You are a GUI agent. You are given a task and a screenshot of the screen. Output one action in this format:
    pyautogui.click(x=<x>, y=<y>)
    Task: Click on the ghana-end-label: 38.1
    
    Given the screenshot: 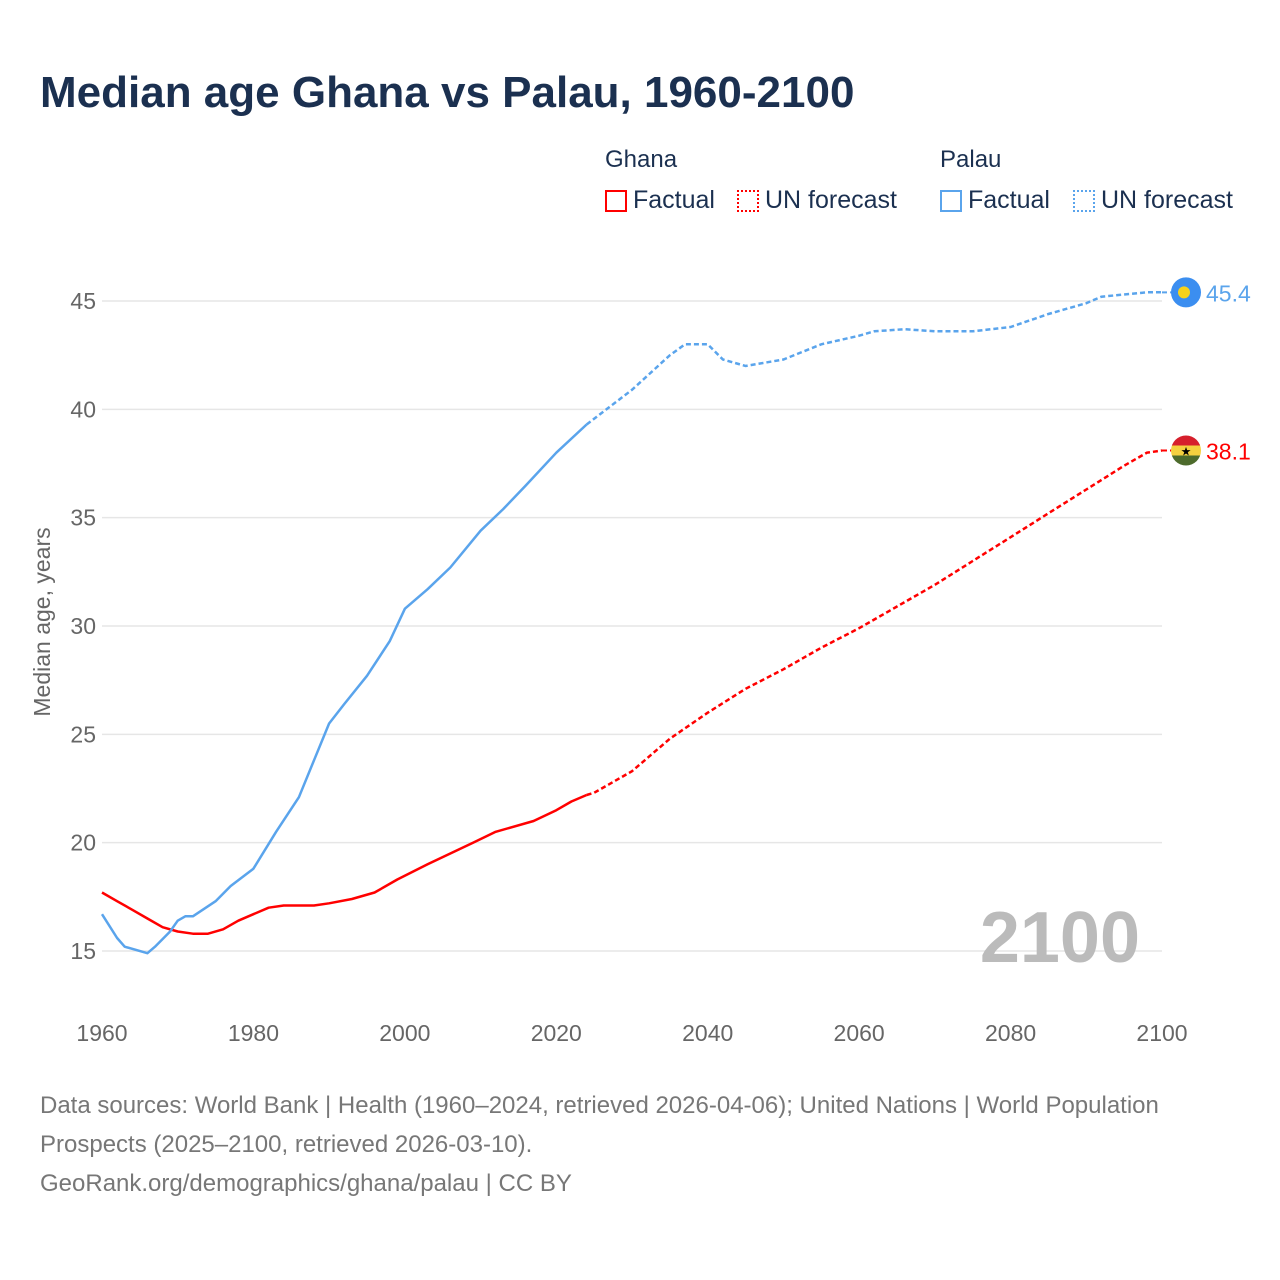 What is the action you would take?
    pyautogui.click(x=1228, y=452)
    